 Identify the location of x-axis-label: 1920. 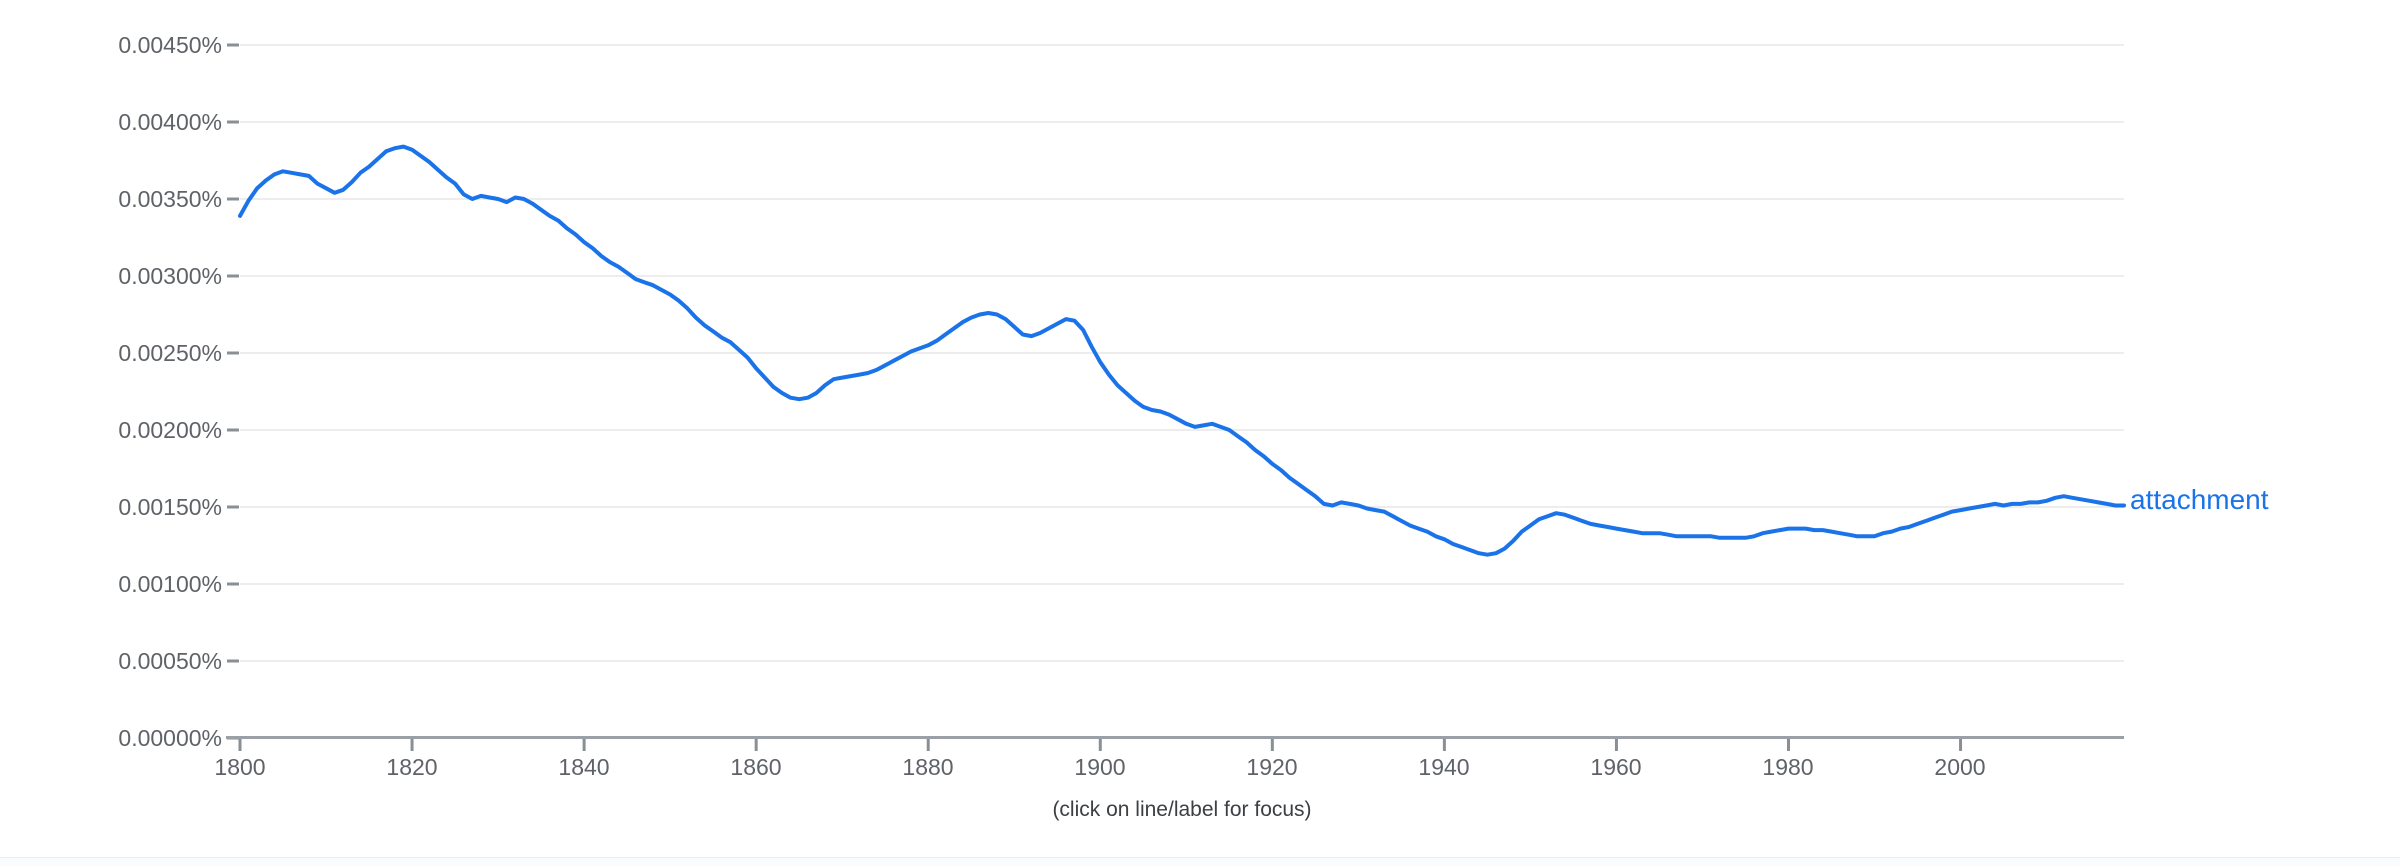
(1272, 767).